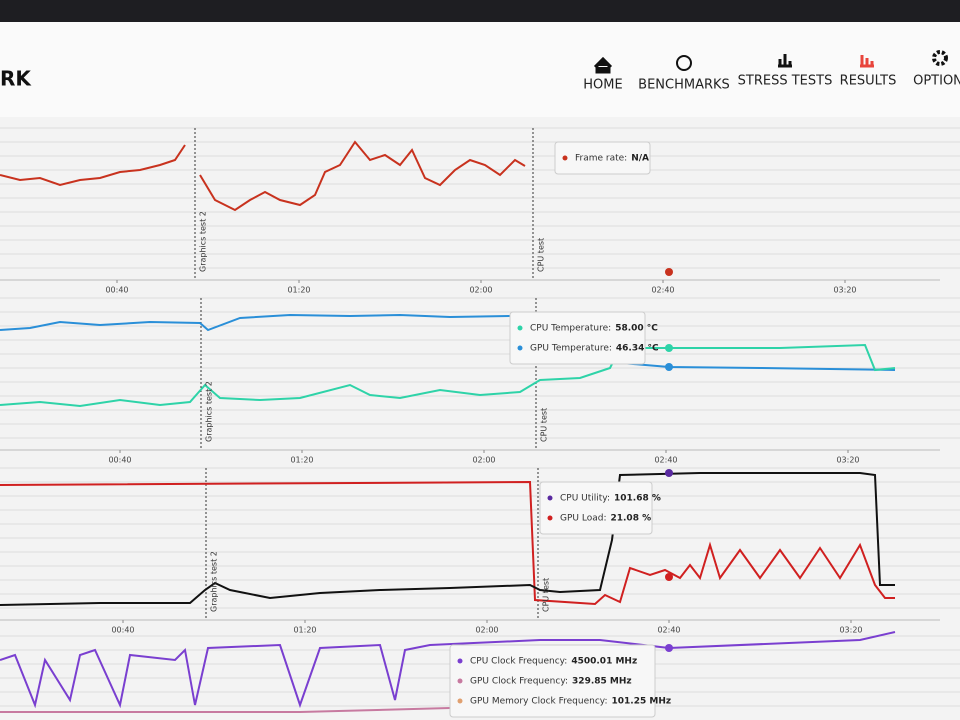  I want to click on tooltip-value: 101.68 %, so click(637, 499).